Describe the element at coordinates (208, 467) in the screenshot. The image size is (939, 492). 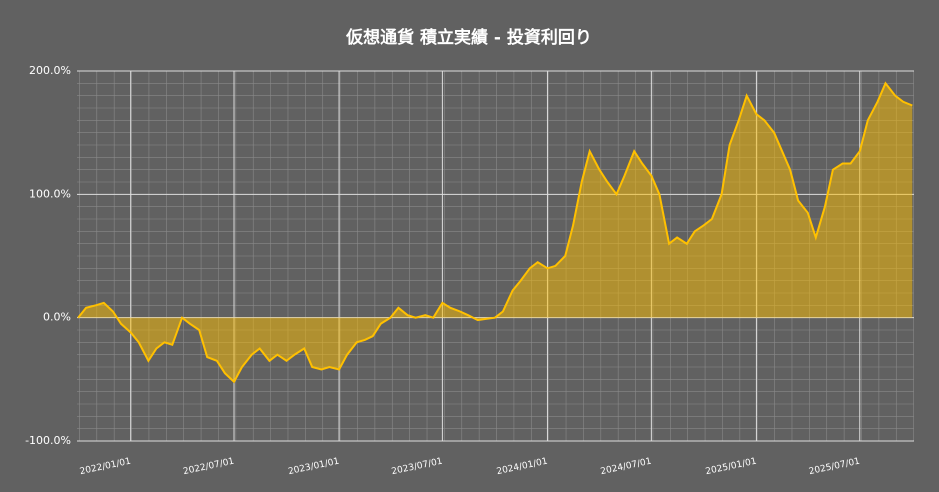
I see `x-tick-label: 2022/07/01` at that location.